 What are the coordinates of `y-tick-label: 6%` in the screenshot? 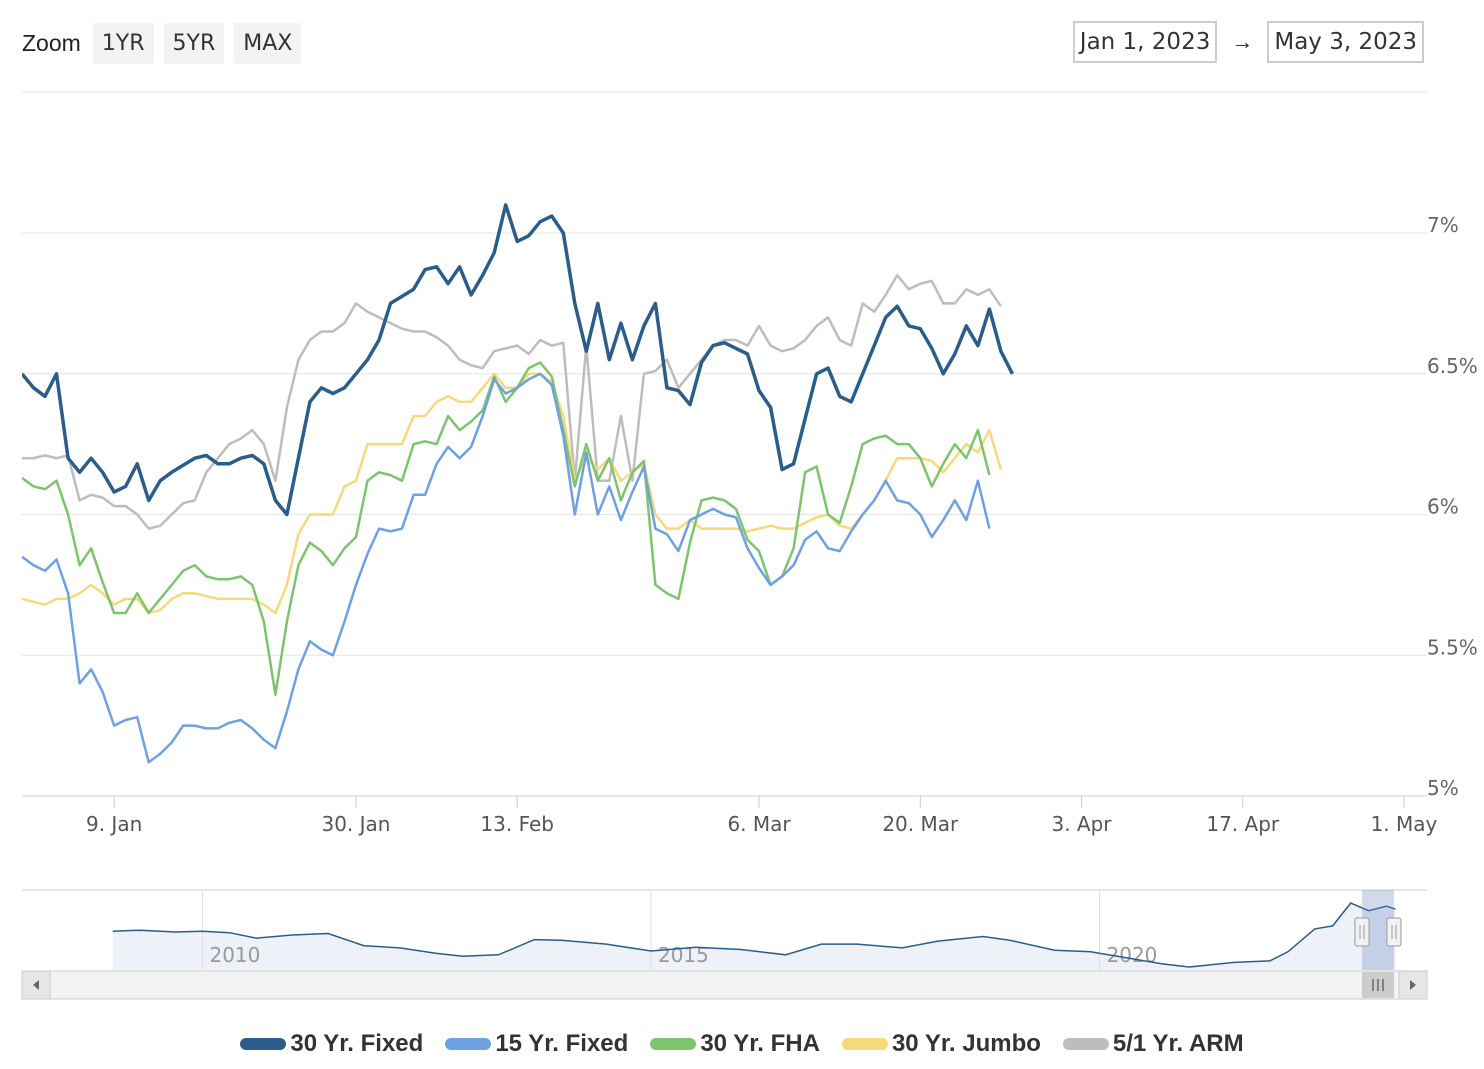 It's located at (1443, 507).